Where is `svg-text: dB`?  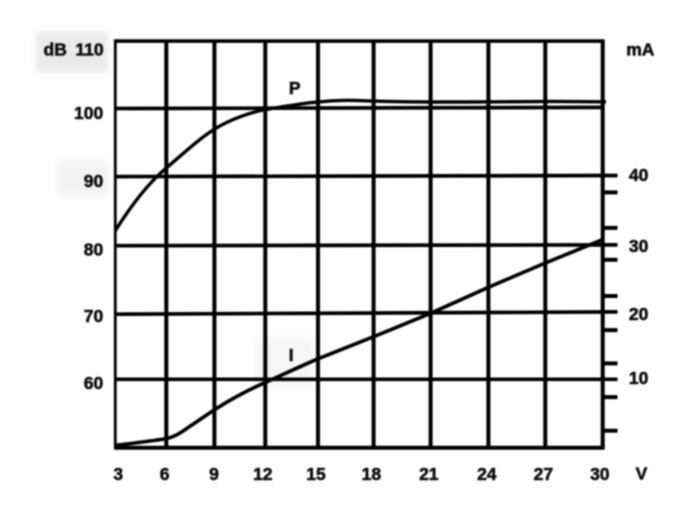 svg-text: dB is located at coordinates (55, 49).